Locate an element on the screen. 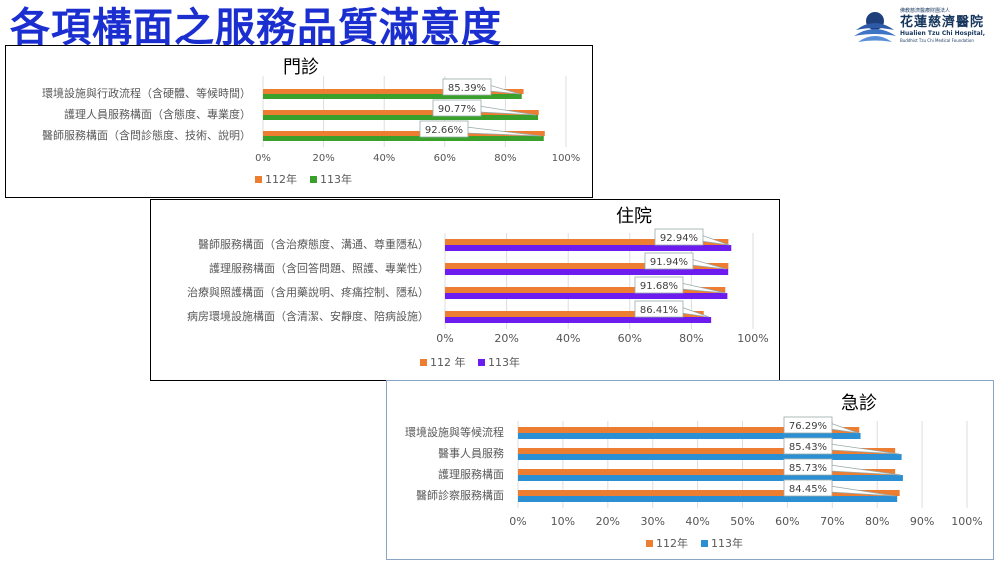 The image size is (1000, 562). data-label: 92.94% is located at coordinates (679, 238).